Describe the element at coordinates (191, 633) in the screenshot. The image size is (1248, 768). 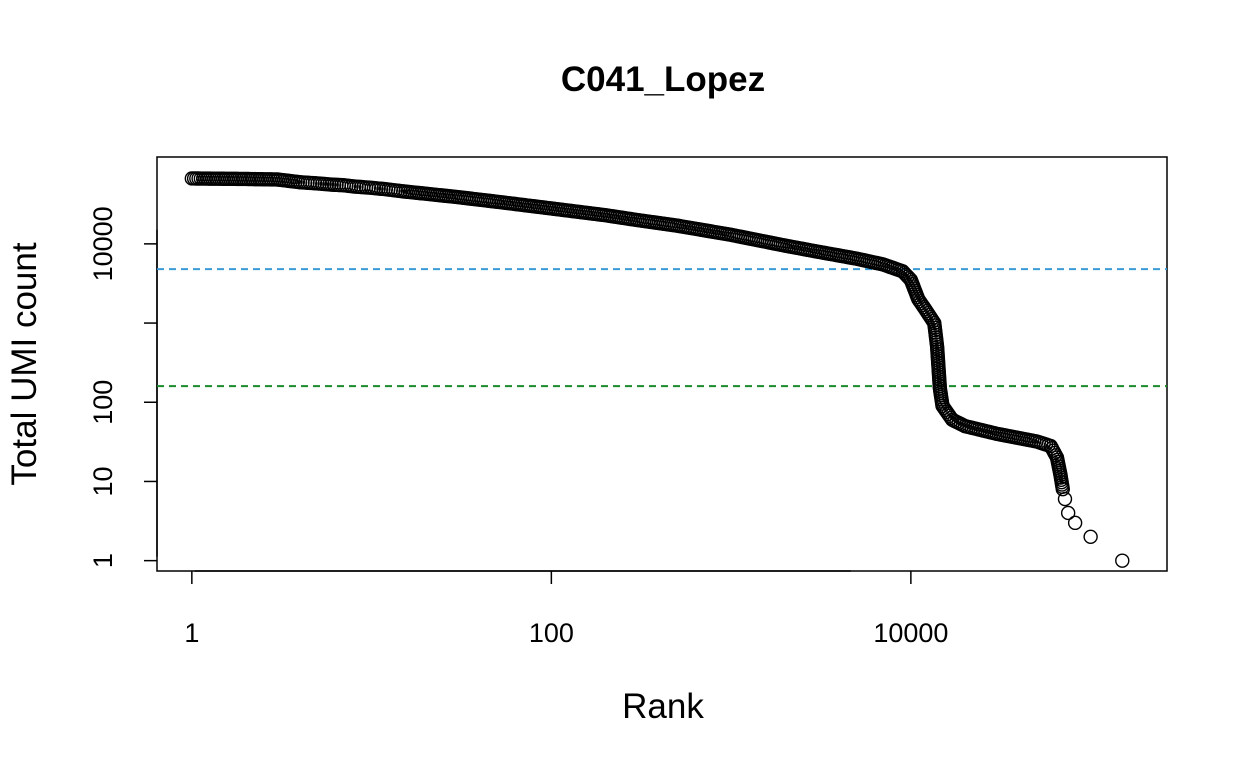
I see `x-tick-label: 1` at that location.